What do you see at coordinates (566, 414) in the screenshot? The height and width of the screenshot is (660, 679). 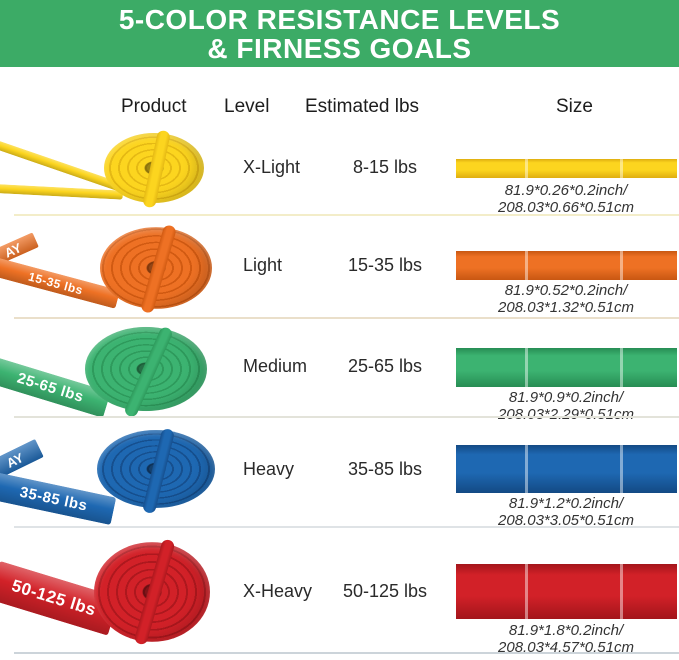 I see `size-cm: 208.03*2.29*0.51cm` at bounding box center [566, 414].